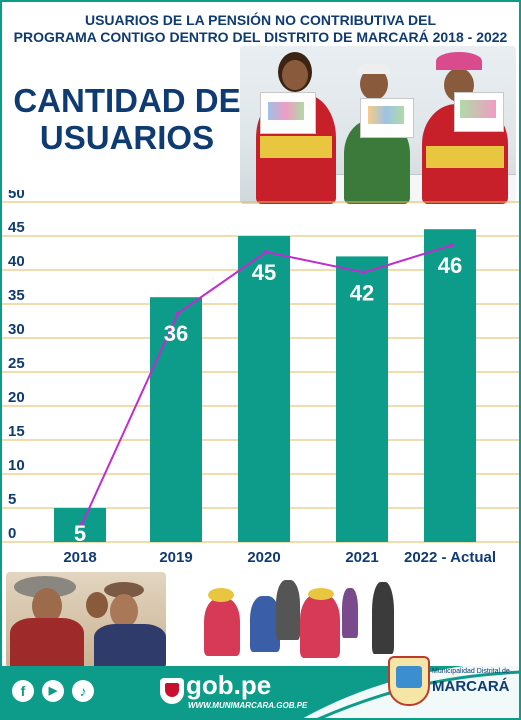  What do you see at coordinates (53, 691) in the screenshot?
I see `youtube-icon: ▶` at bounding box center [53, 691].